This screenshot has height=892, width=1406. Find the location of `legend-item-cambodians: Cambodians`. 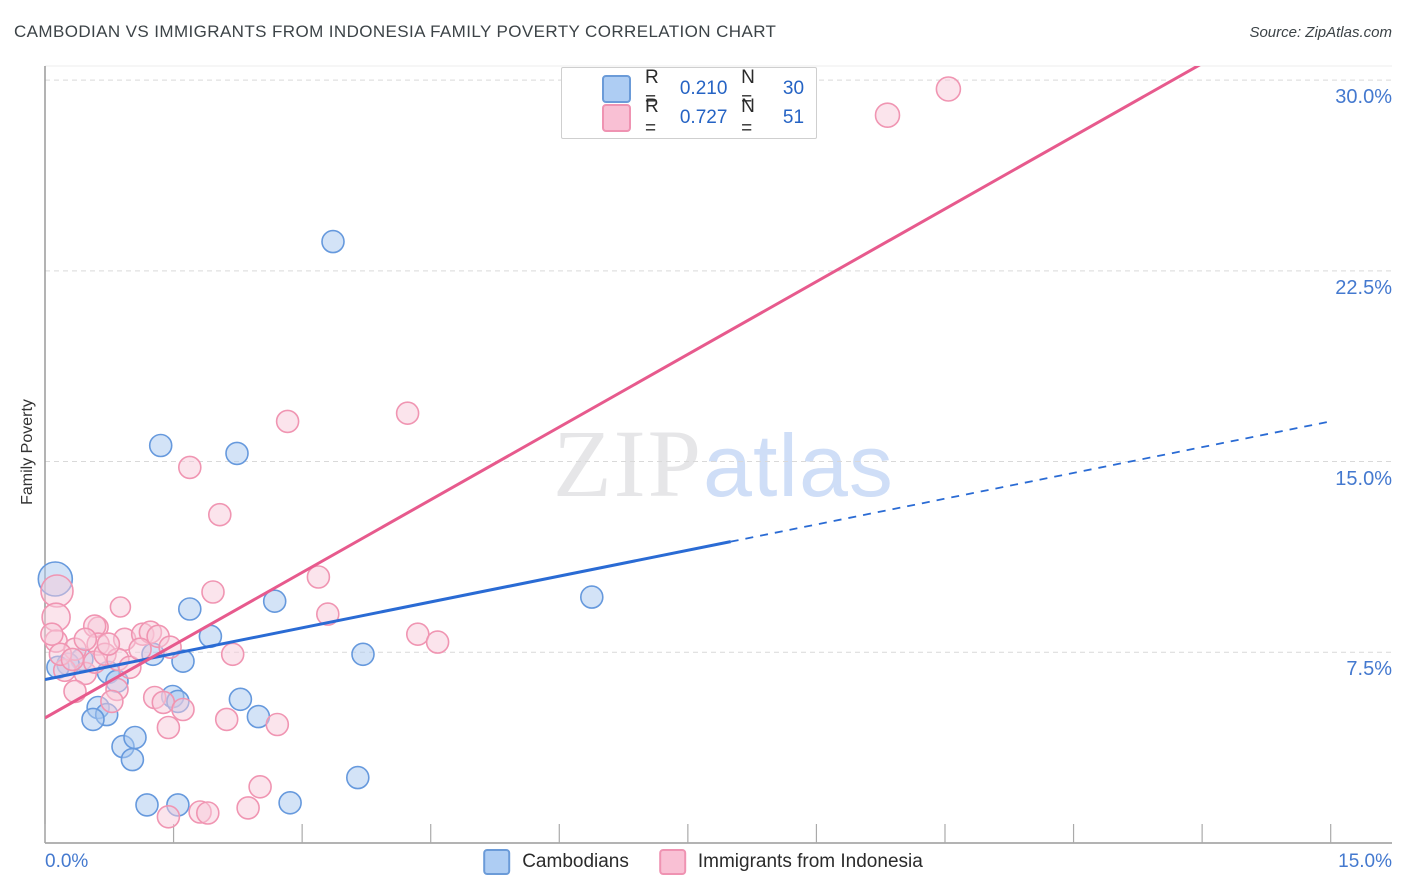

legend-item-cambodians: Cambodians is located at coordinates (556, 862).